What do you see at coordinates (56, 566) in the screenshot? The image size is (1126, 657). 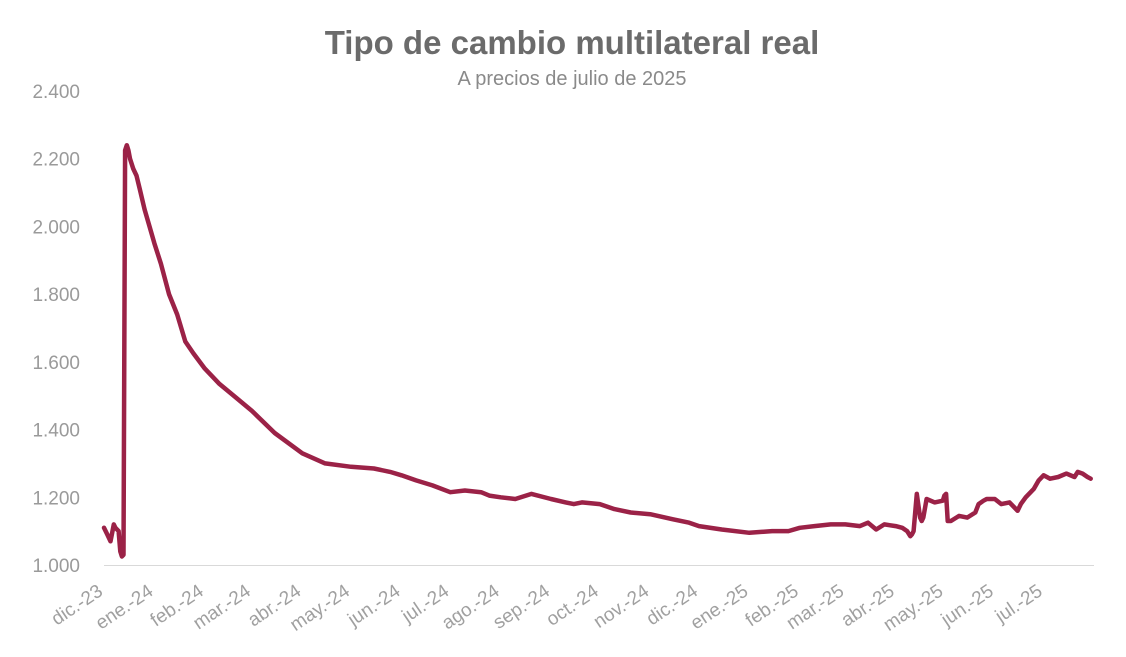 I see `y-tick-label: 1.000` at bounding box center [56, 566].